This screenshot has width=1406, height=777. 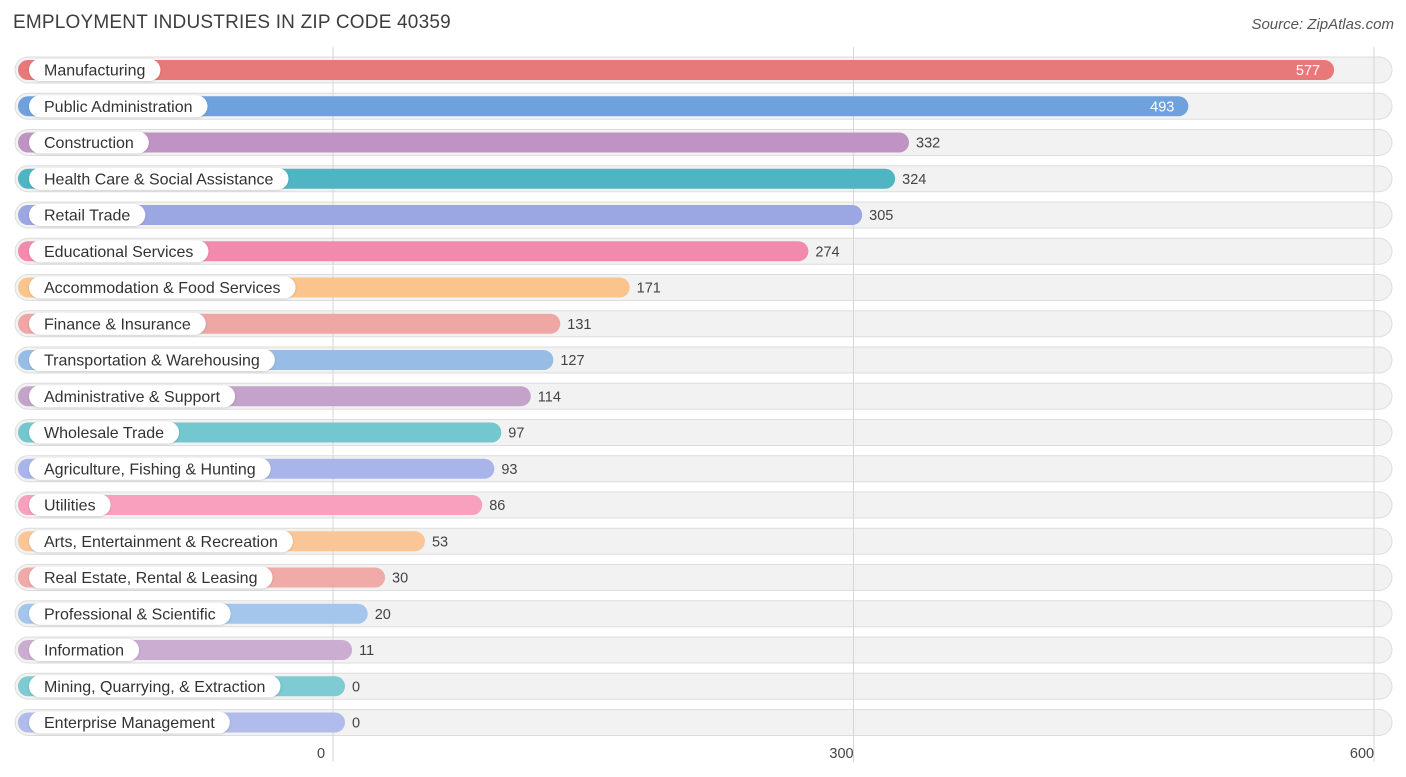 I want to click on value-label: 274, so click(x=827, y=252).